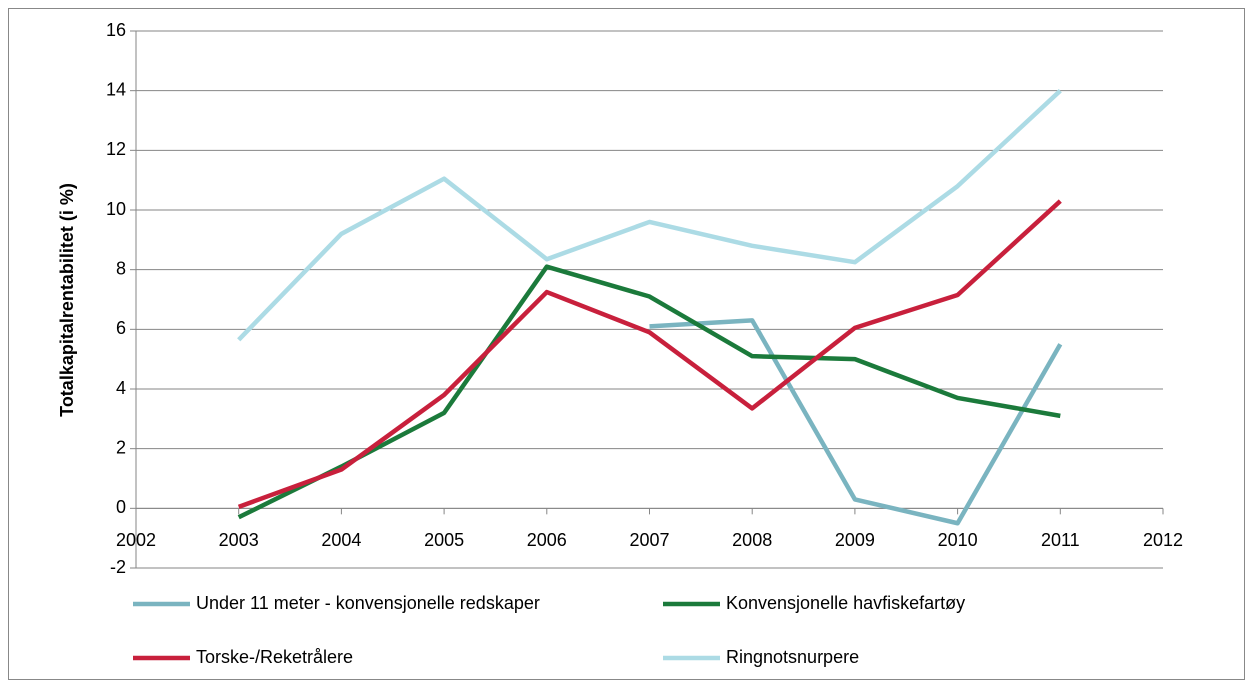 The height and width of the screenshot is (688, 1253). Describe the element at coordinates (274, 657) in the screenshot. I see `legend-label: Torske-/Reketrålere` at that location.